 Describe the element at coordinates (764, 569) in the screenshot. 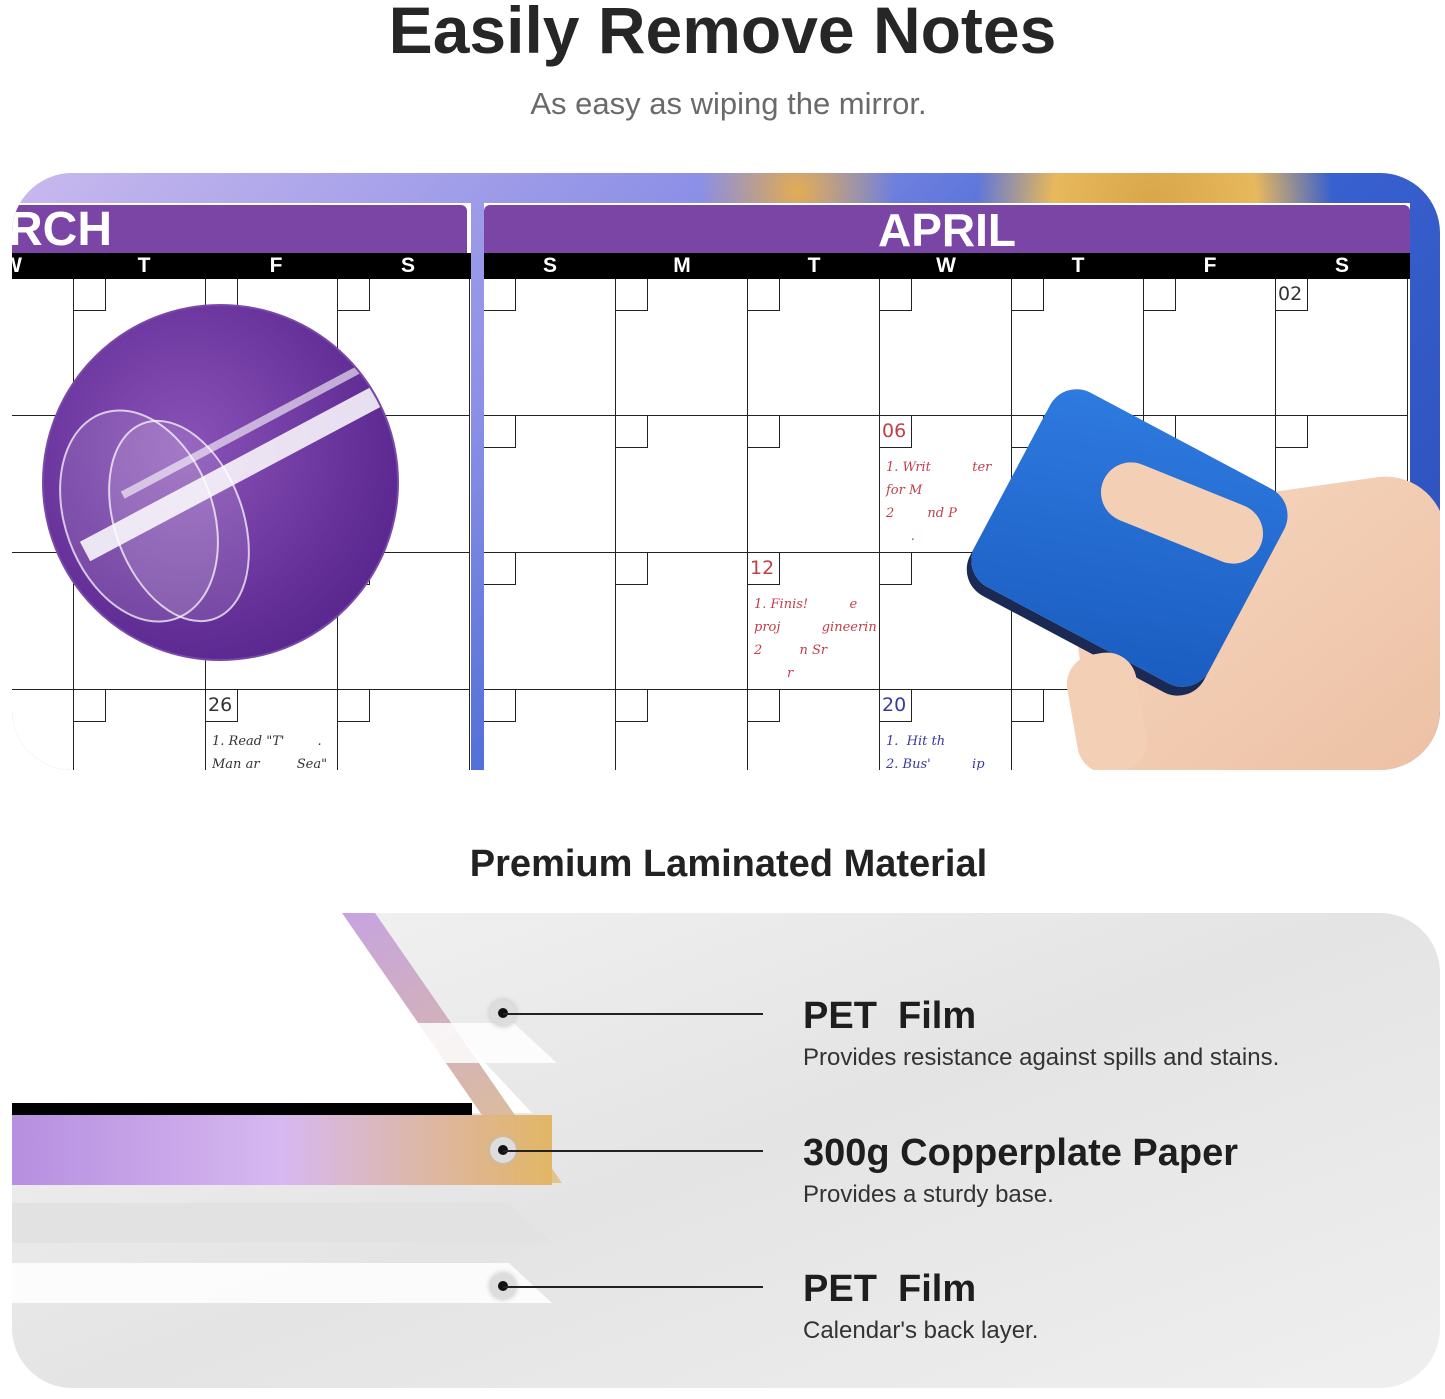

I see `date-box: 12` at that location.